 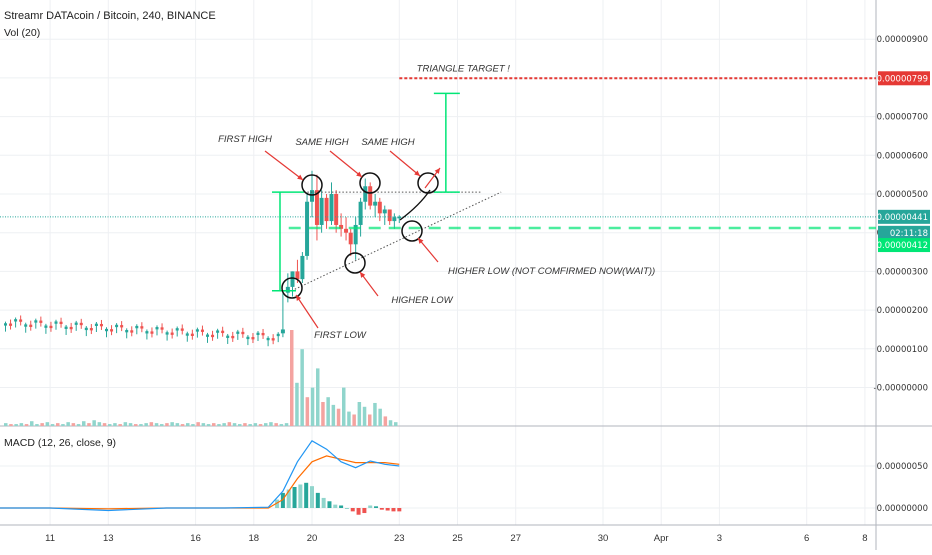 I want to click on x-tick-label: 8, so click(x=864, y=538).